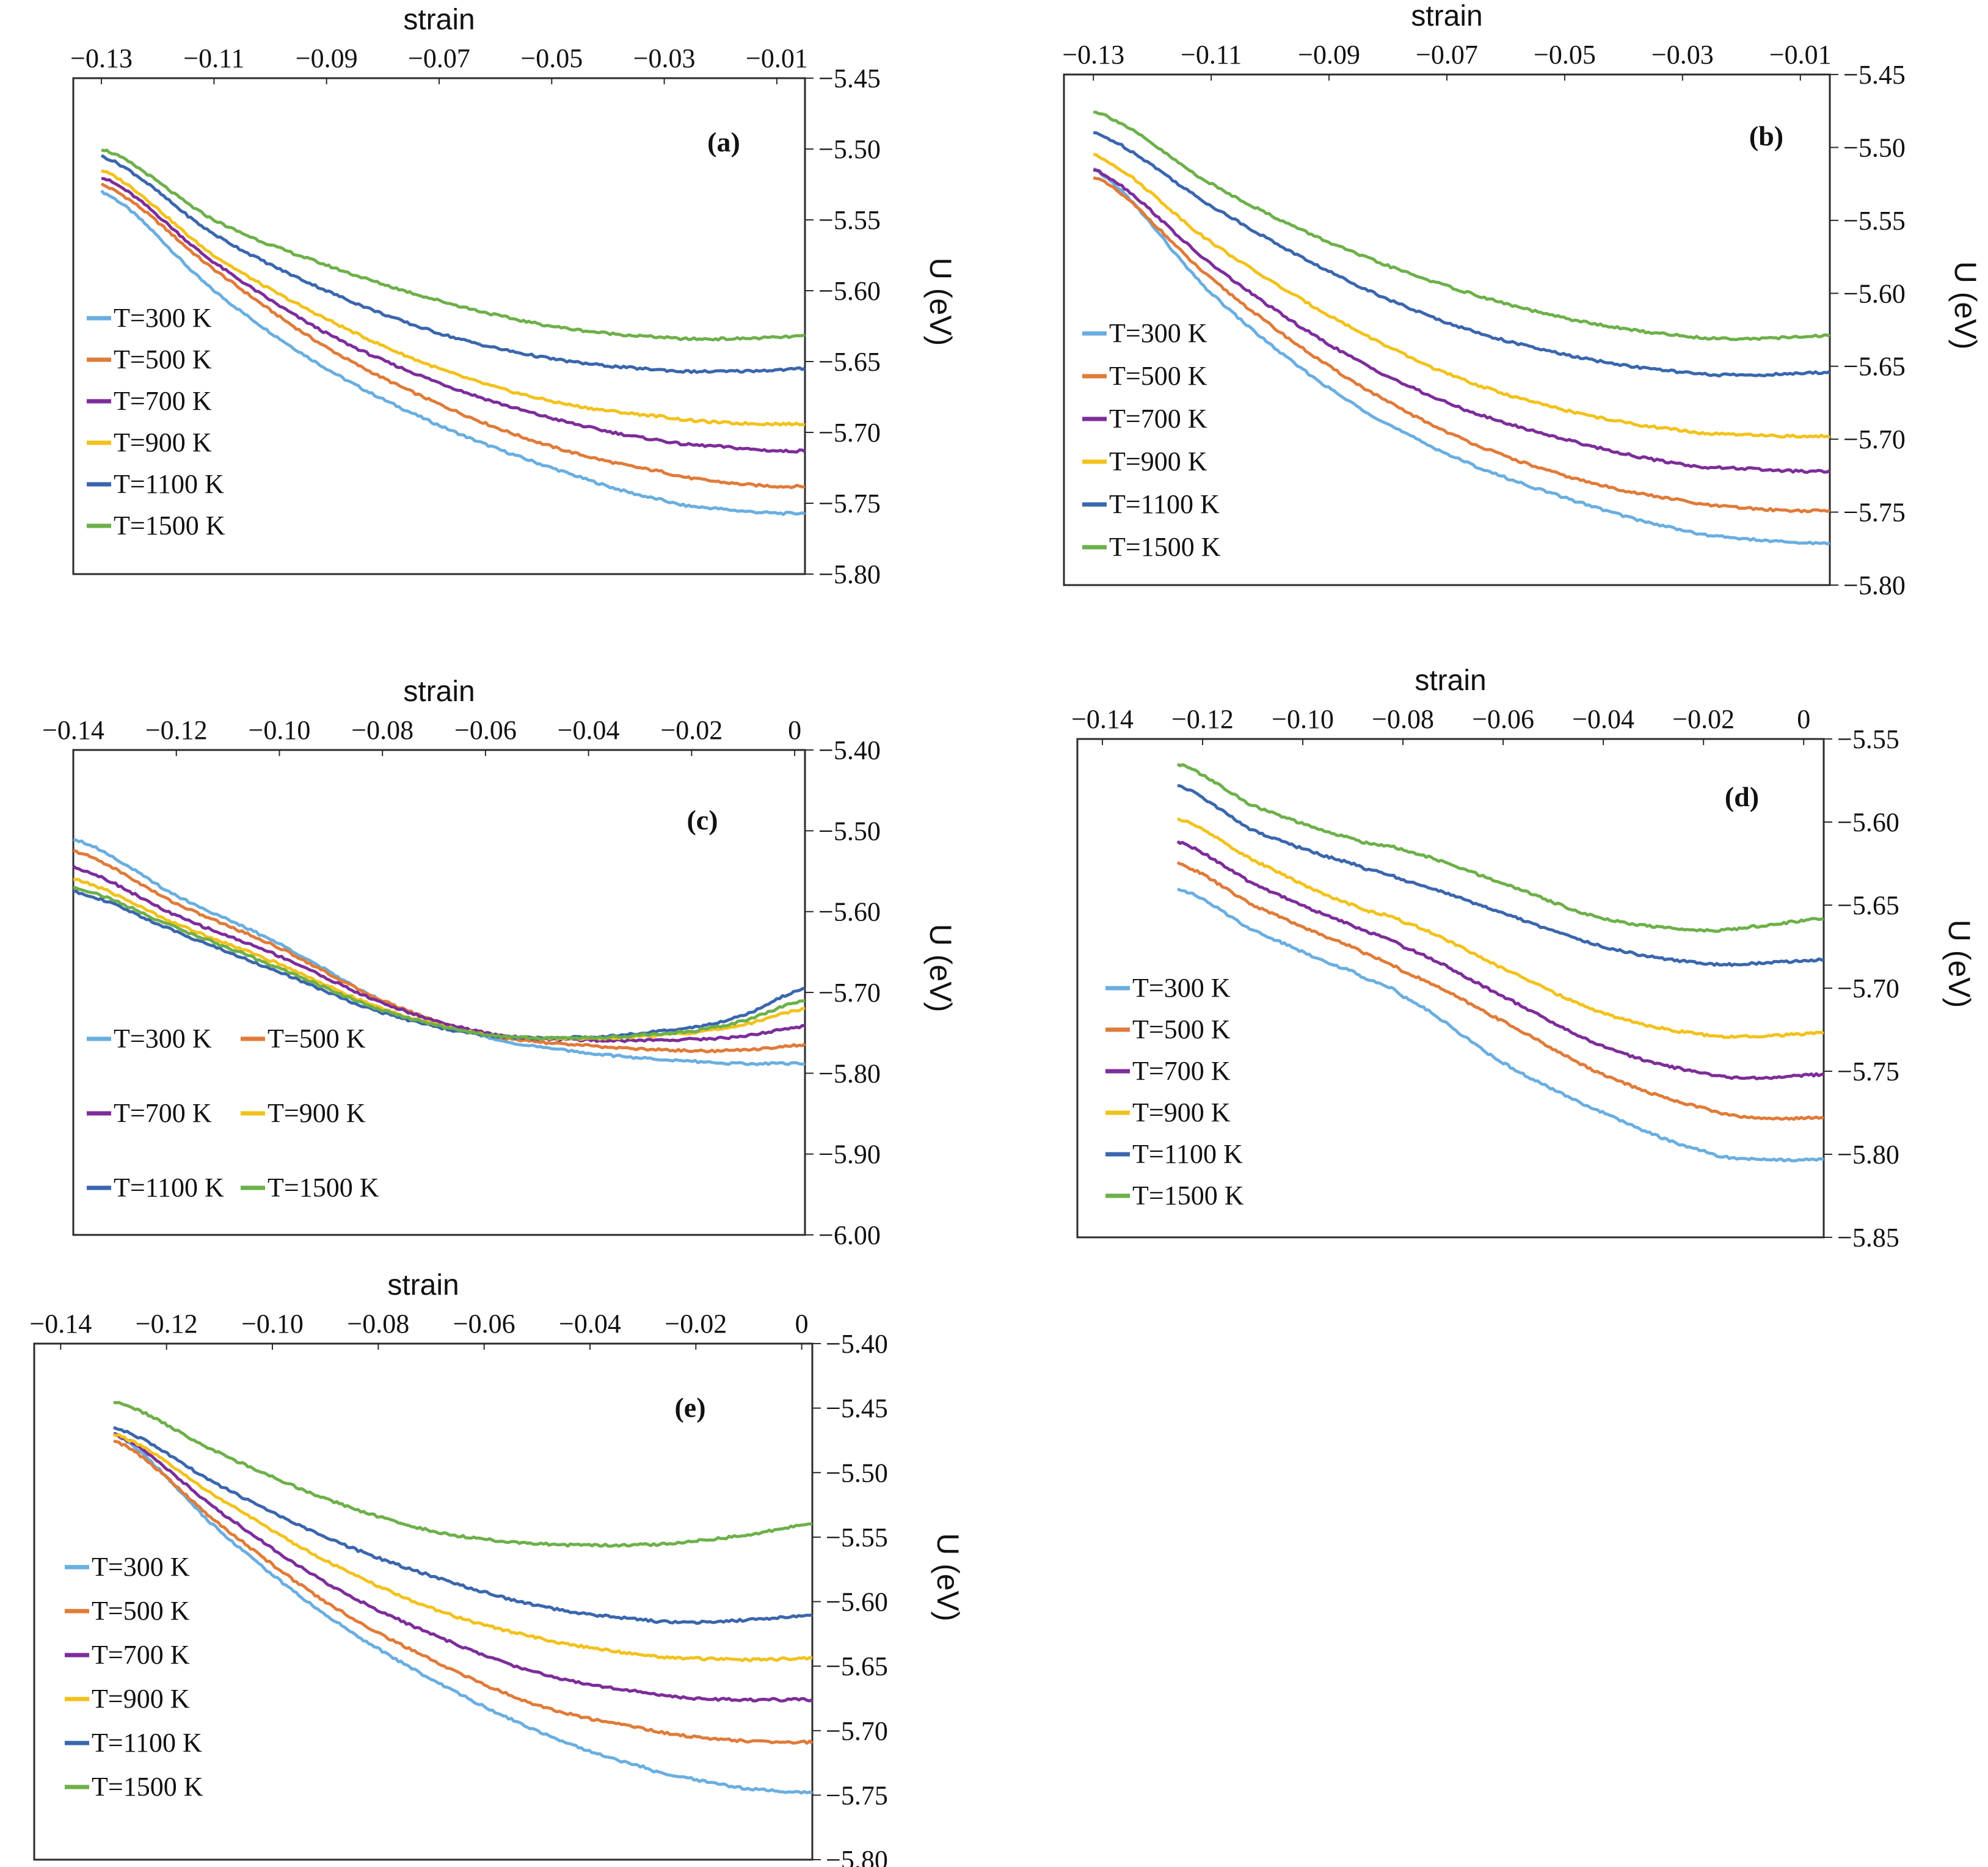 The height and width of the screenshot is (1867, 1988). Describe the element at coordinates (1766, 135) in the screenshot. I see `panel-label: (b)` at that location.